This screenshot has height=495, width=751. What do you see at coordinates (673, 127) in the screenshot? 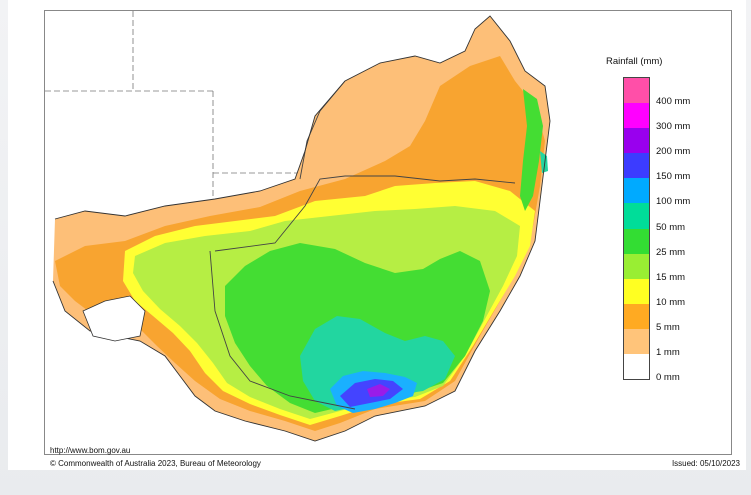
I see `legend-label: 300 mm` at bounding box center [673, 127].